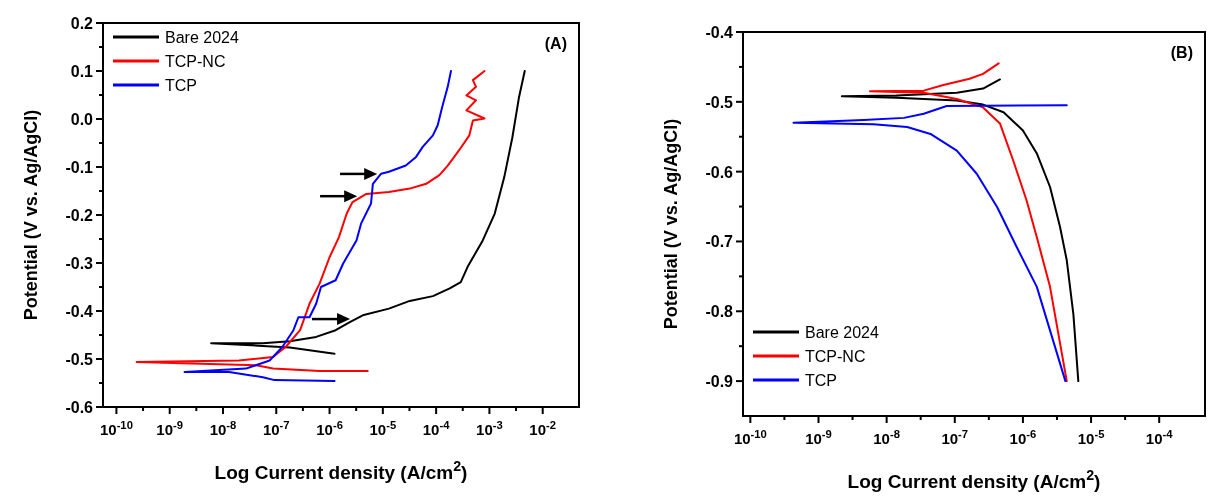  Describe the element at coordinates (489, 428) in the screenshot. I see `x-tick-label: 10$^{-3}$` at that location.